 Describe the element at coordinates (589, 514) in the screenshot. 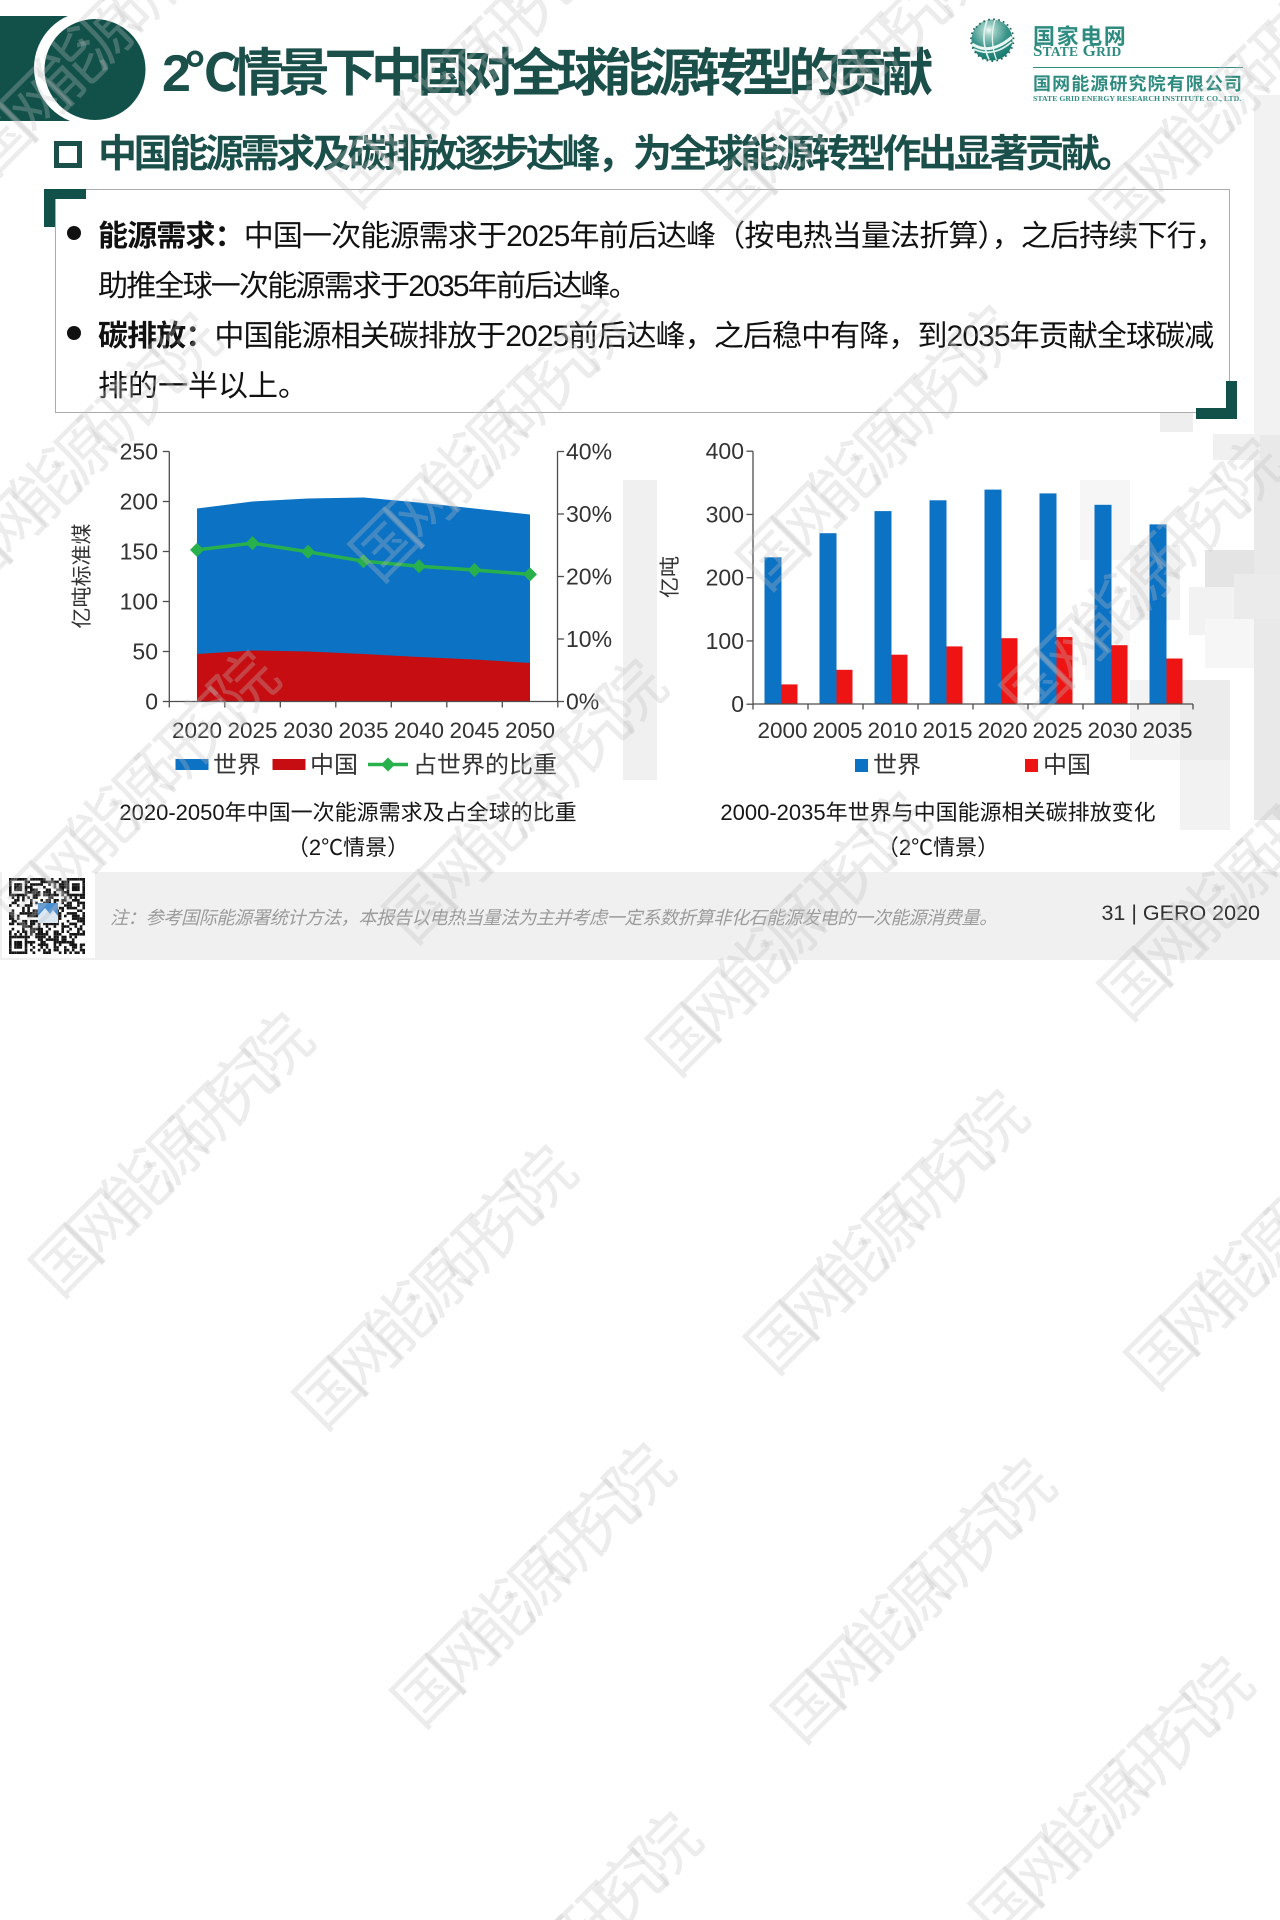

I see `svg-text: 30%` at that location.